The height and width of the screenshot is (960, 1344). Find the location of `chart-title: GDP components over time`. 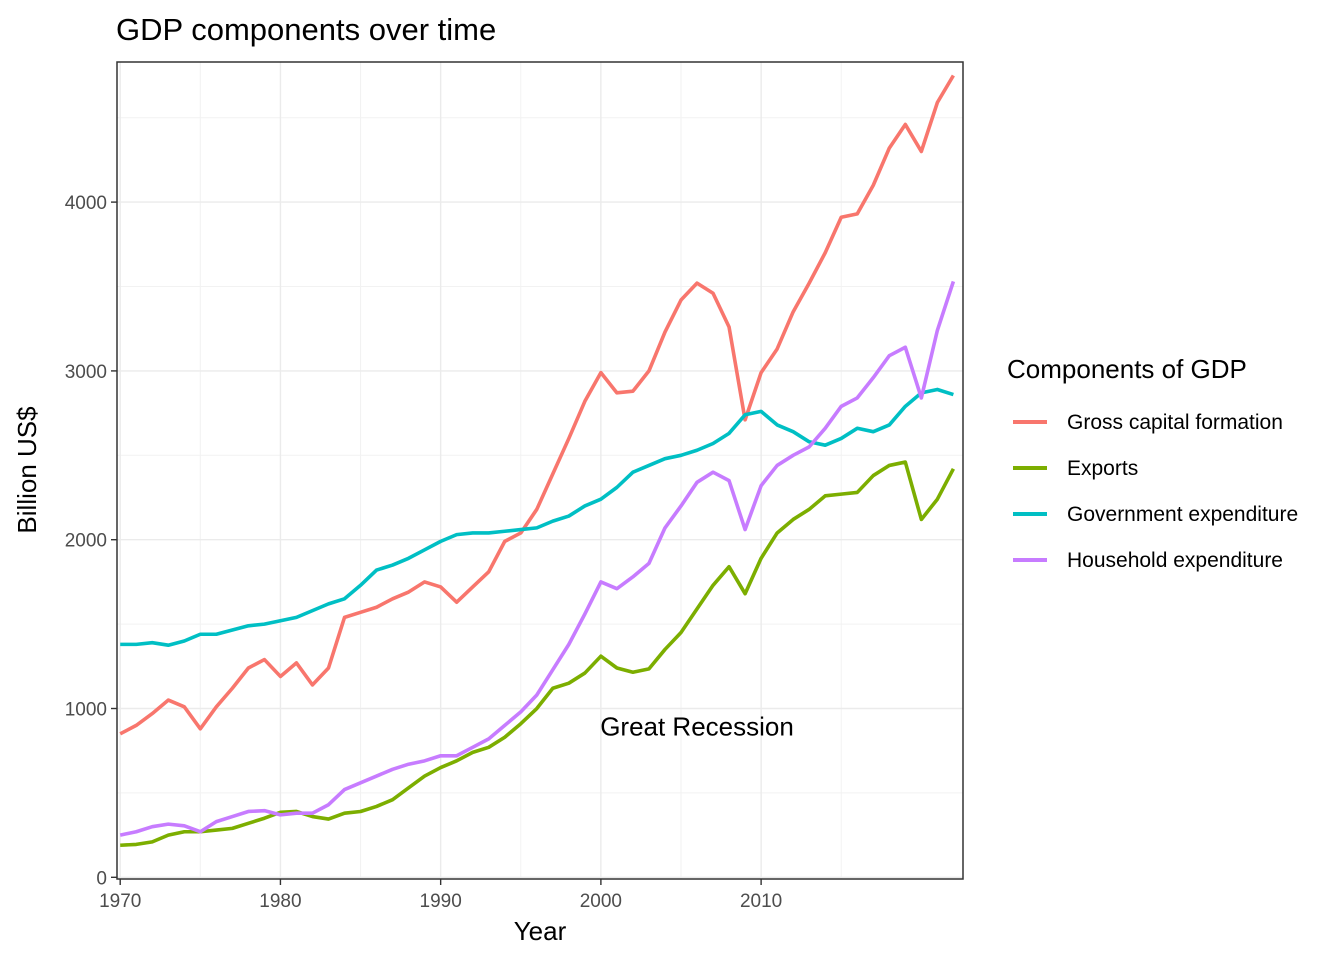

chart-title: GDP components over time is located at coordinates (306, 29).